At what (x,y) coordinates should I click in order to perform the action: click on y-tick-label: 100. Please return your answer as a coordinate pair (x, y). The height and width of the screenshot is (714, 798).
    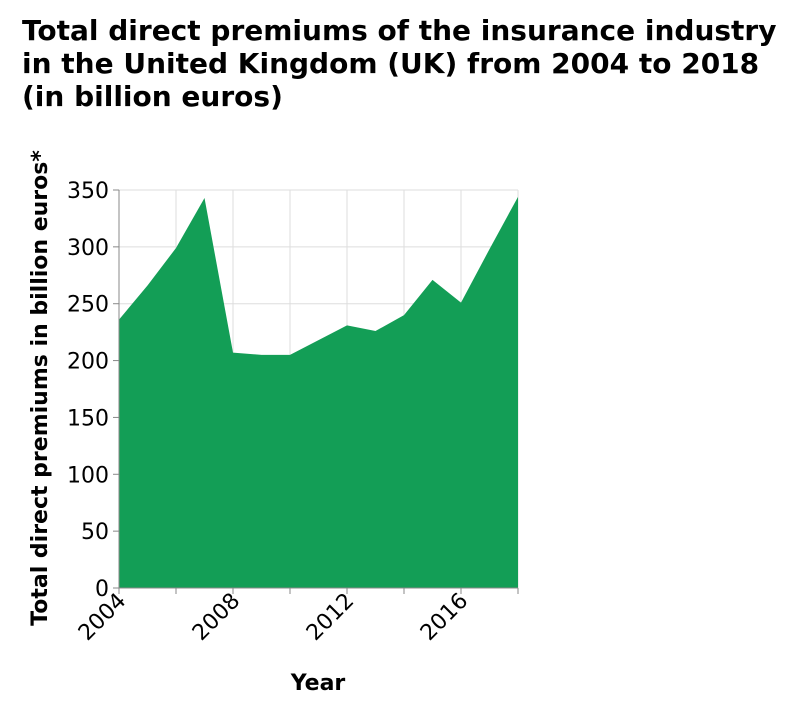
    Looking at the image, I should click on (88, 475).